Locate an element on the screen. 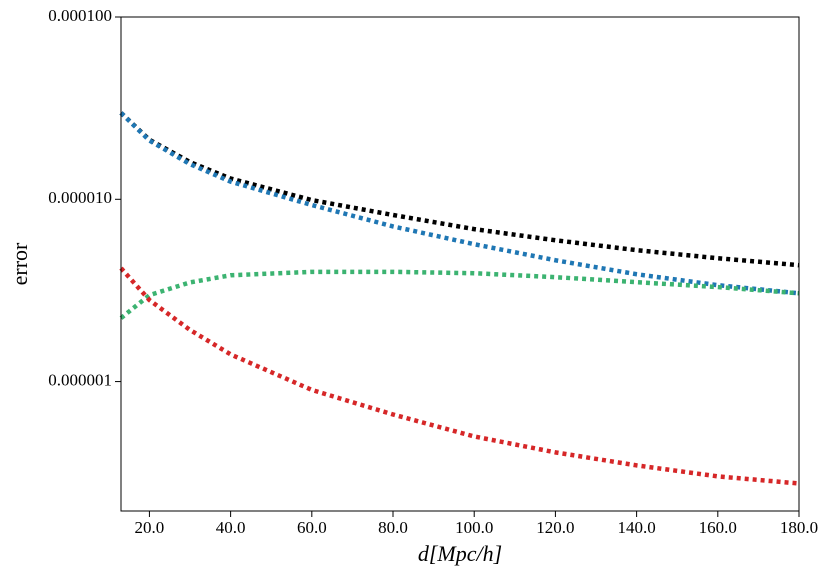 This screenshot has height=584, width=831. x-tick-label: 40.0 is located at coordinates (231, 527).